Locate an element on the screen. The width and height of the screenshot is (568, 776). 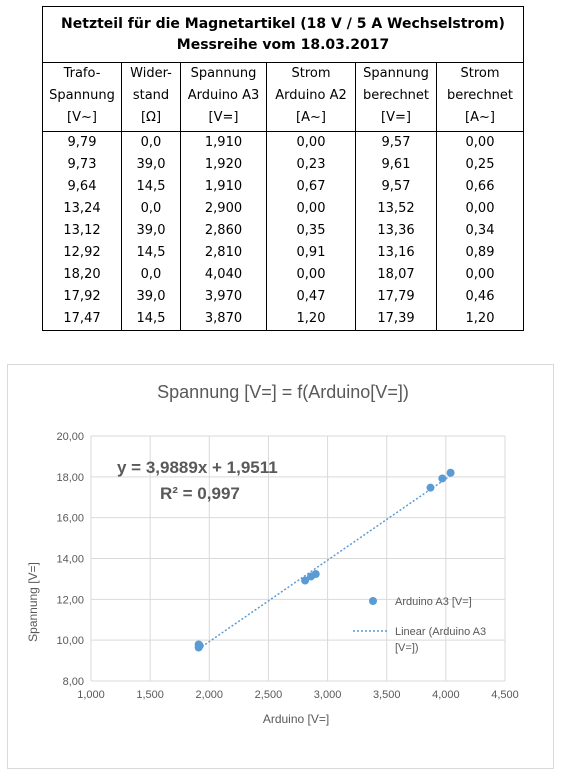
y-tick-label: 18,00 is located at coordinates (70, 478).